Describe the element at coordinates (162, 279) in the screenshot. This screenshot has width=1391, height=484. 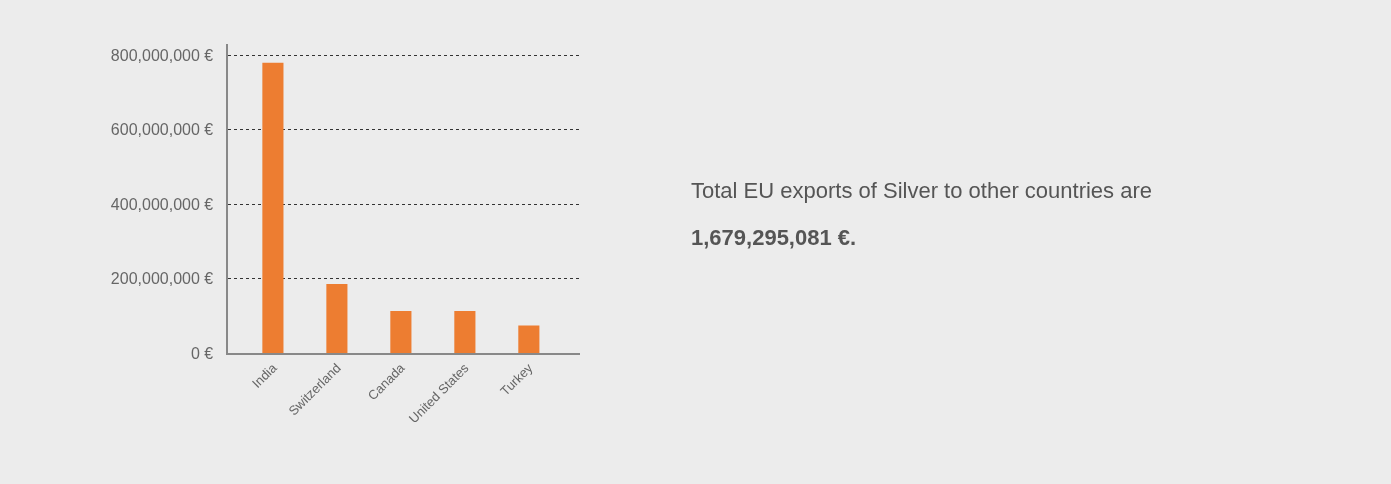
I see `y-tick-label: 200,000,000 €` at that location.